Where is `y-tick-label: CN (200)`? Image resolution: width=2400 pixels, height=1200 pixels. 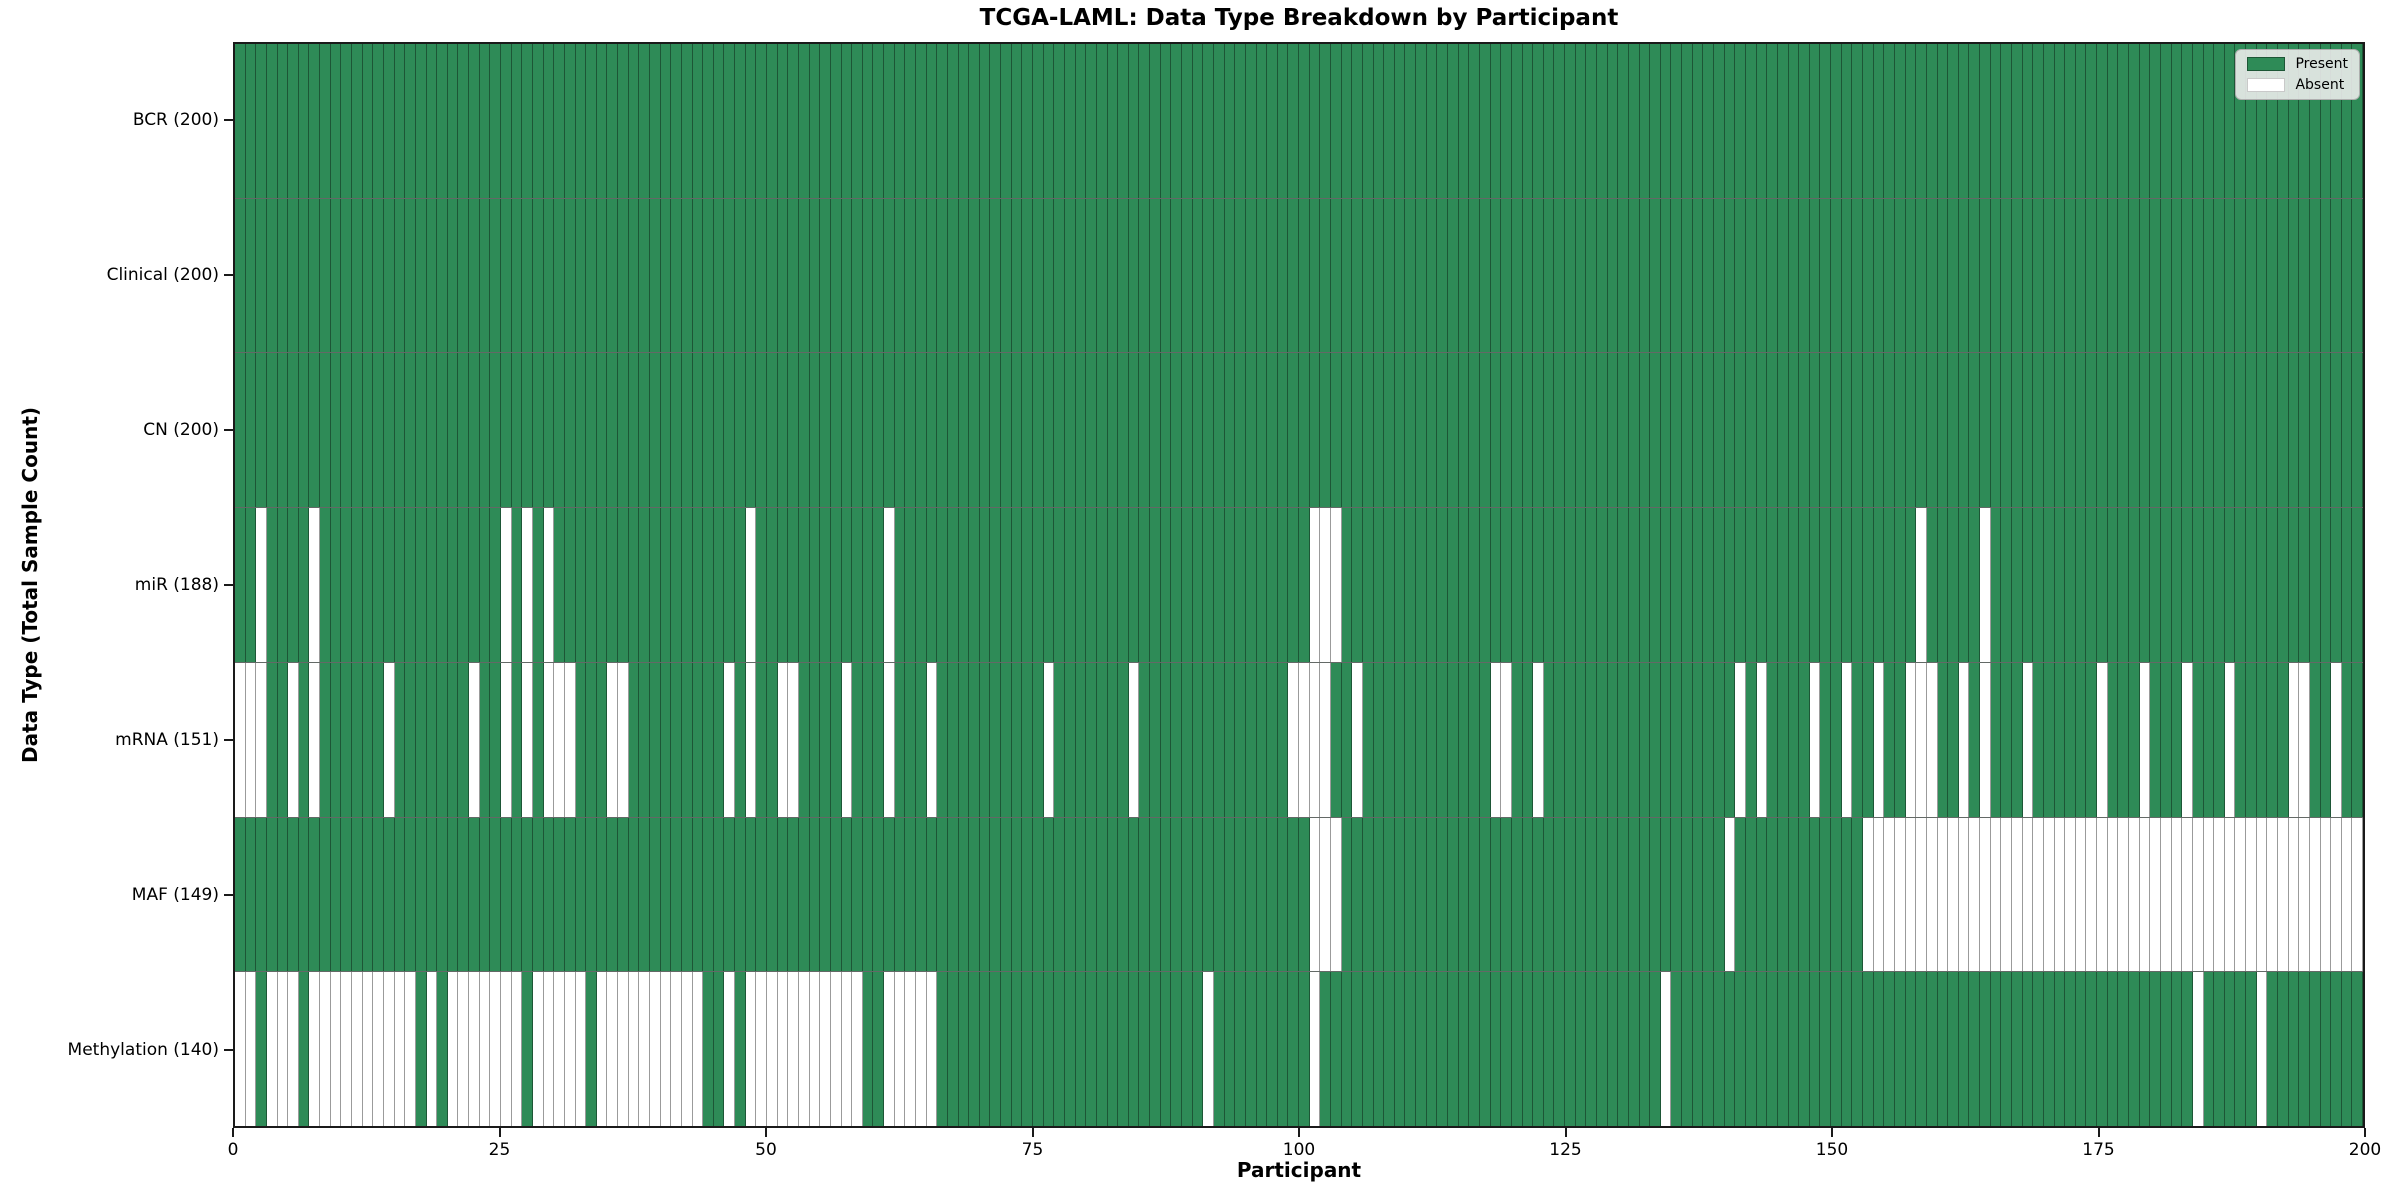
y-tick-label: CN (200) is located at coordinates (181, 429).